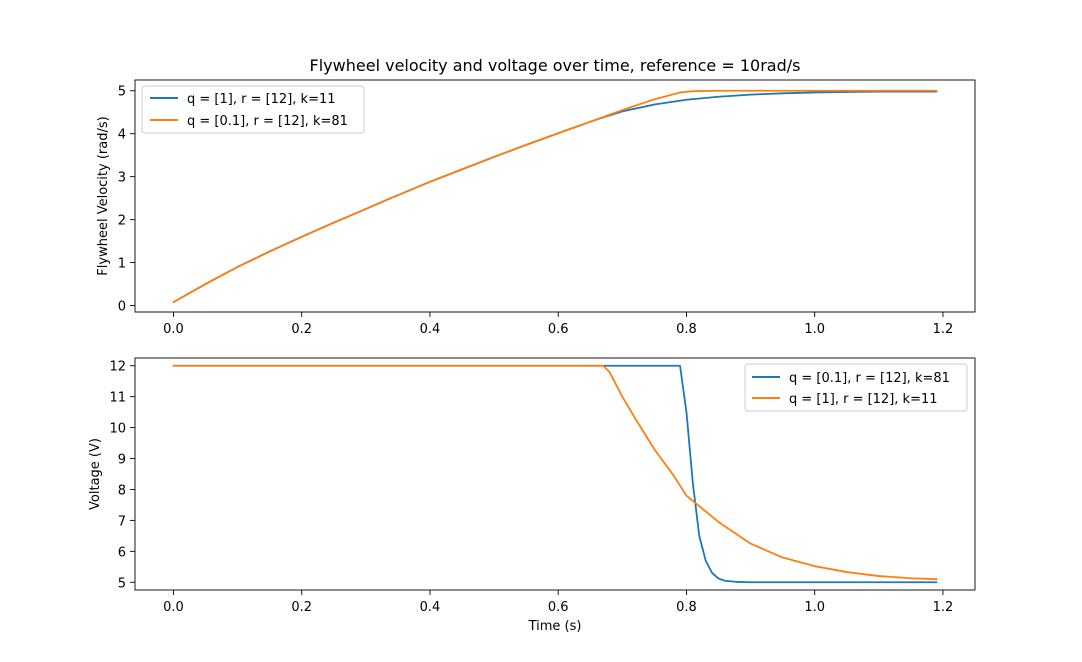 This screenshot has height=662, width=1082. Describe the element at coordinates (558, 329) in the screenshot. I see `velocity-x-tick-label: 0.6` at that location.